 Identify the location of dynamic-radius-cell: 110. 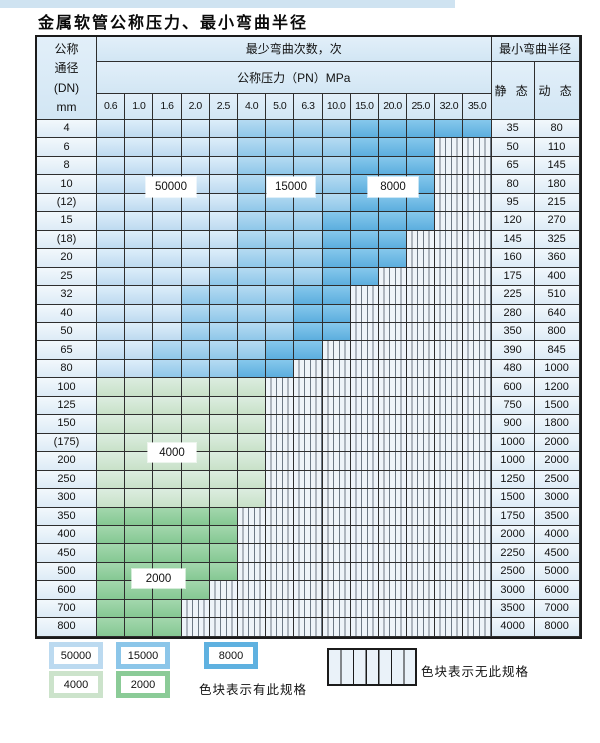
(557, 147).